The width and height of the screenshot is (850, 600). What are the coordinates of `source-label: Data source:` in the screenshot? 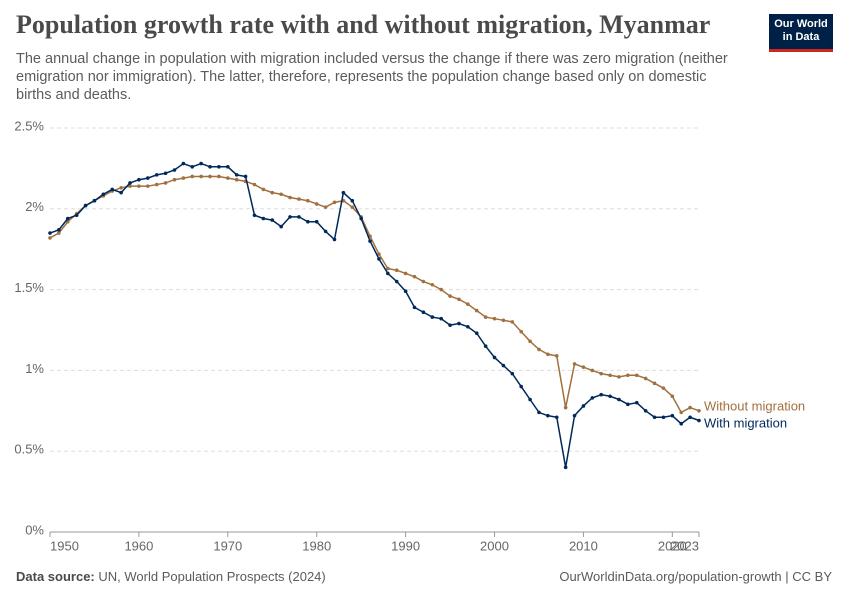 It's located at (55, 576).